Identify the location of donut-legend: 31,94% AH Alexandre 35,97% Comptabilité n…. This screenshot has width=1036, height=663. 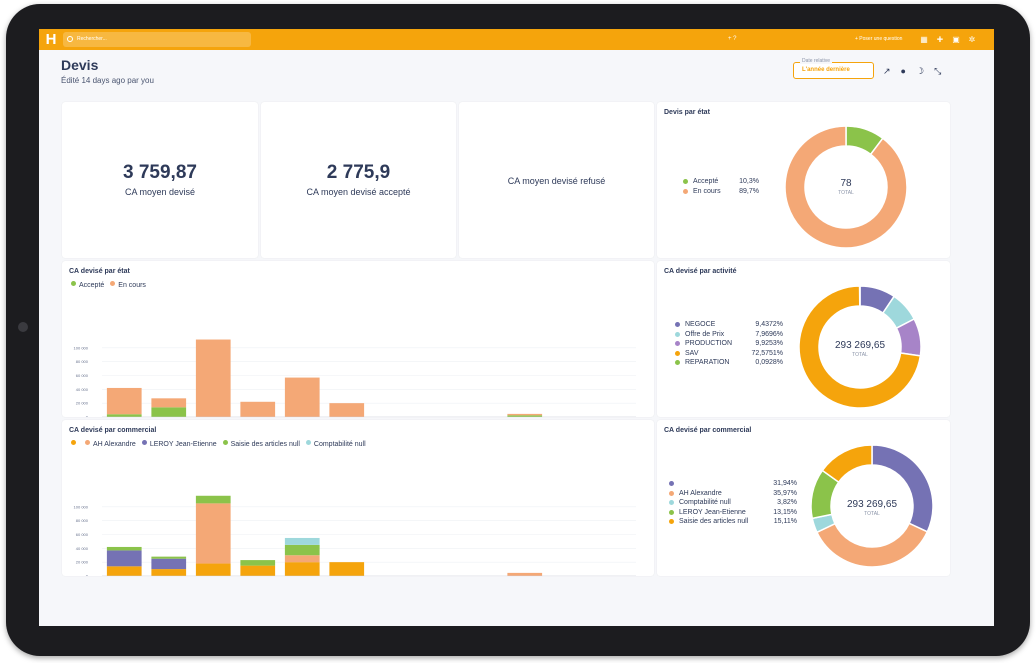
(733, 503).